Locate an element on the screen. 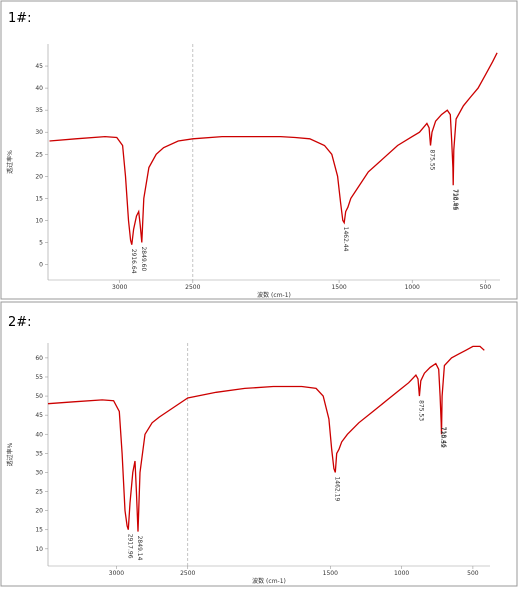 This screenshot has width=518, height=591. peak-label: 718.46 is located at coordinates (443, 437).